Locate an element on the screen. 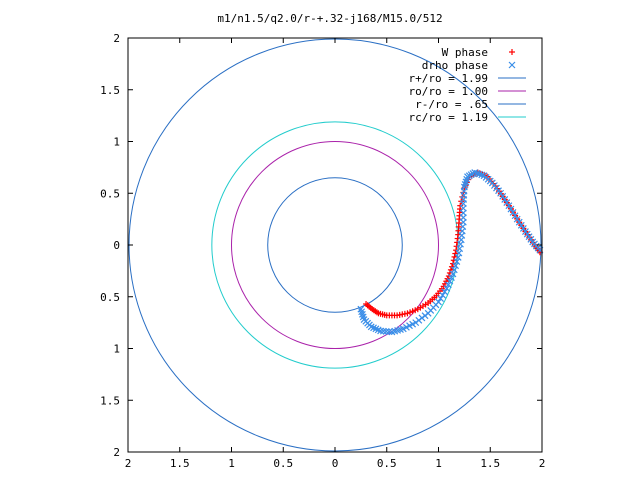 This screenshot has height=480, width=640. x-tick-label-7: 1.5 is located at coordinates (490, 463).